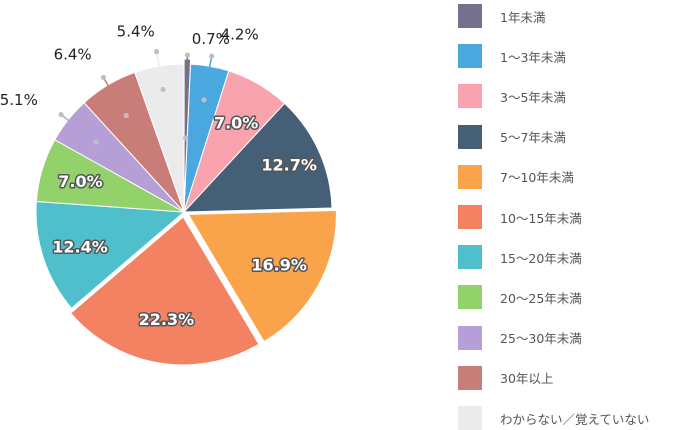 The height and width of the screenshot is (430, 680). I want to click on legend-label-1-3y: 1～3年未満, so click(533, 57).